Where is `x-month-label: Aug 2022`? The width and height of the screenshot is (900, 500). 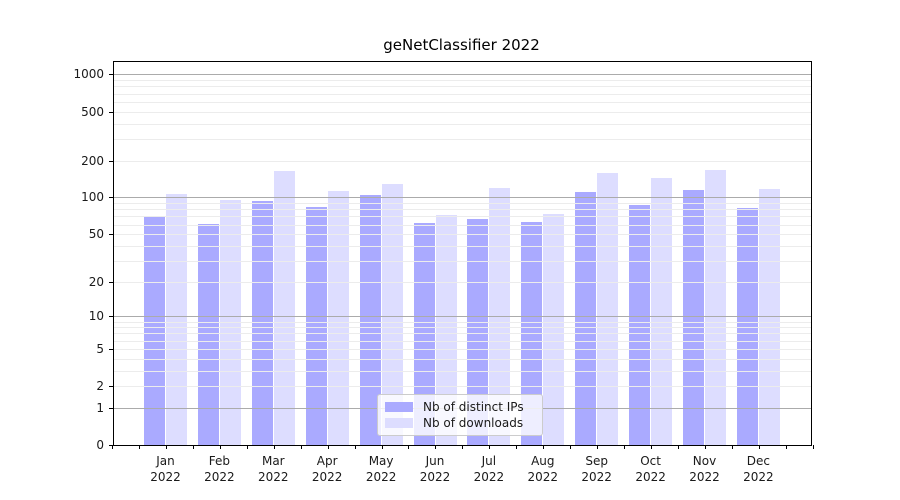 x-month-label: Aug 2022 is located at coordinates (543, 469).